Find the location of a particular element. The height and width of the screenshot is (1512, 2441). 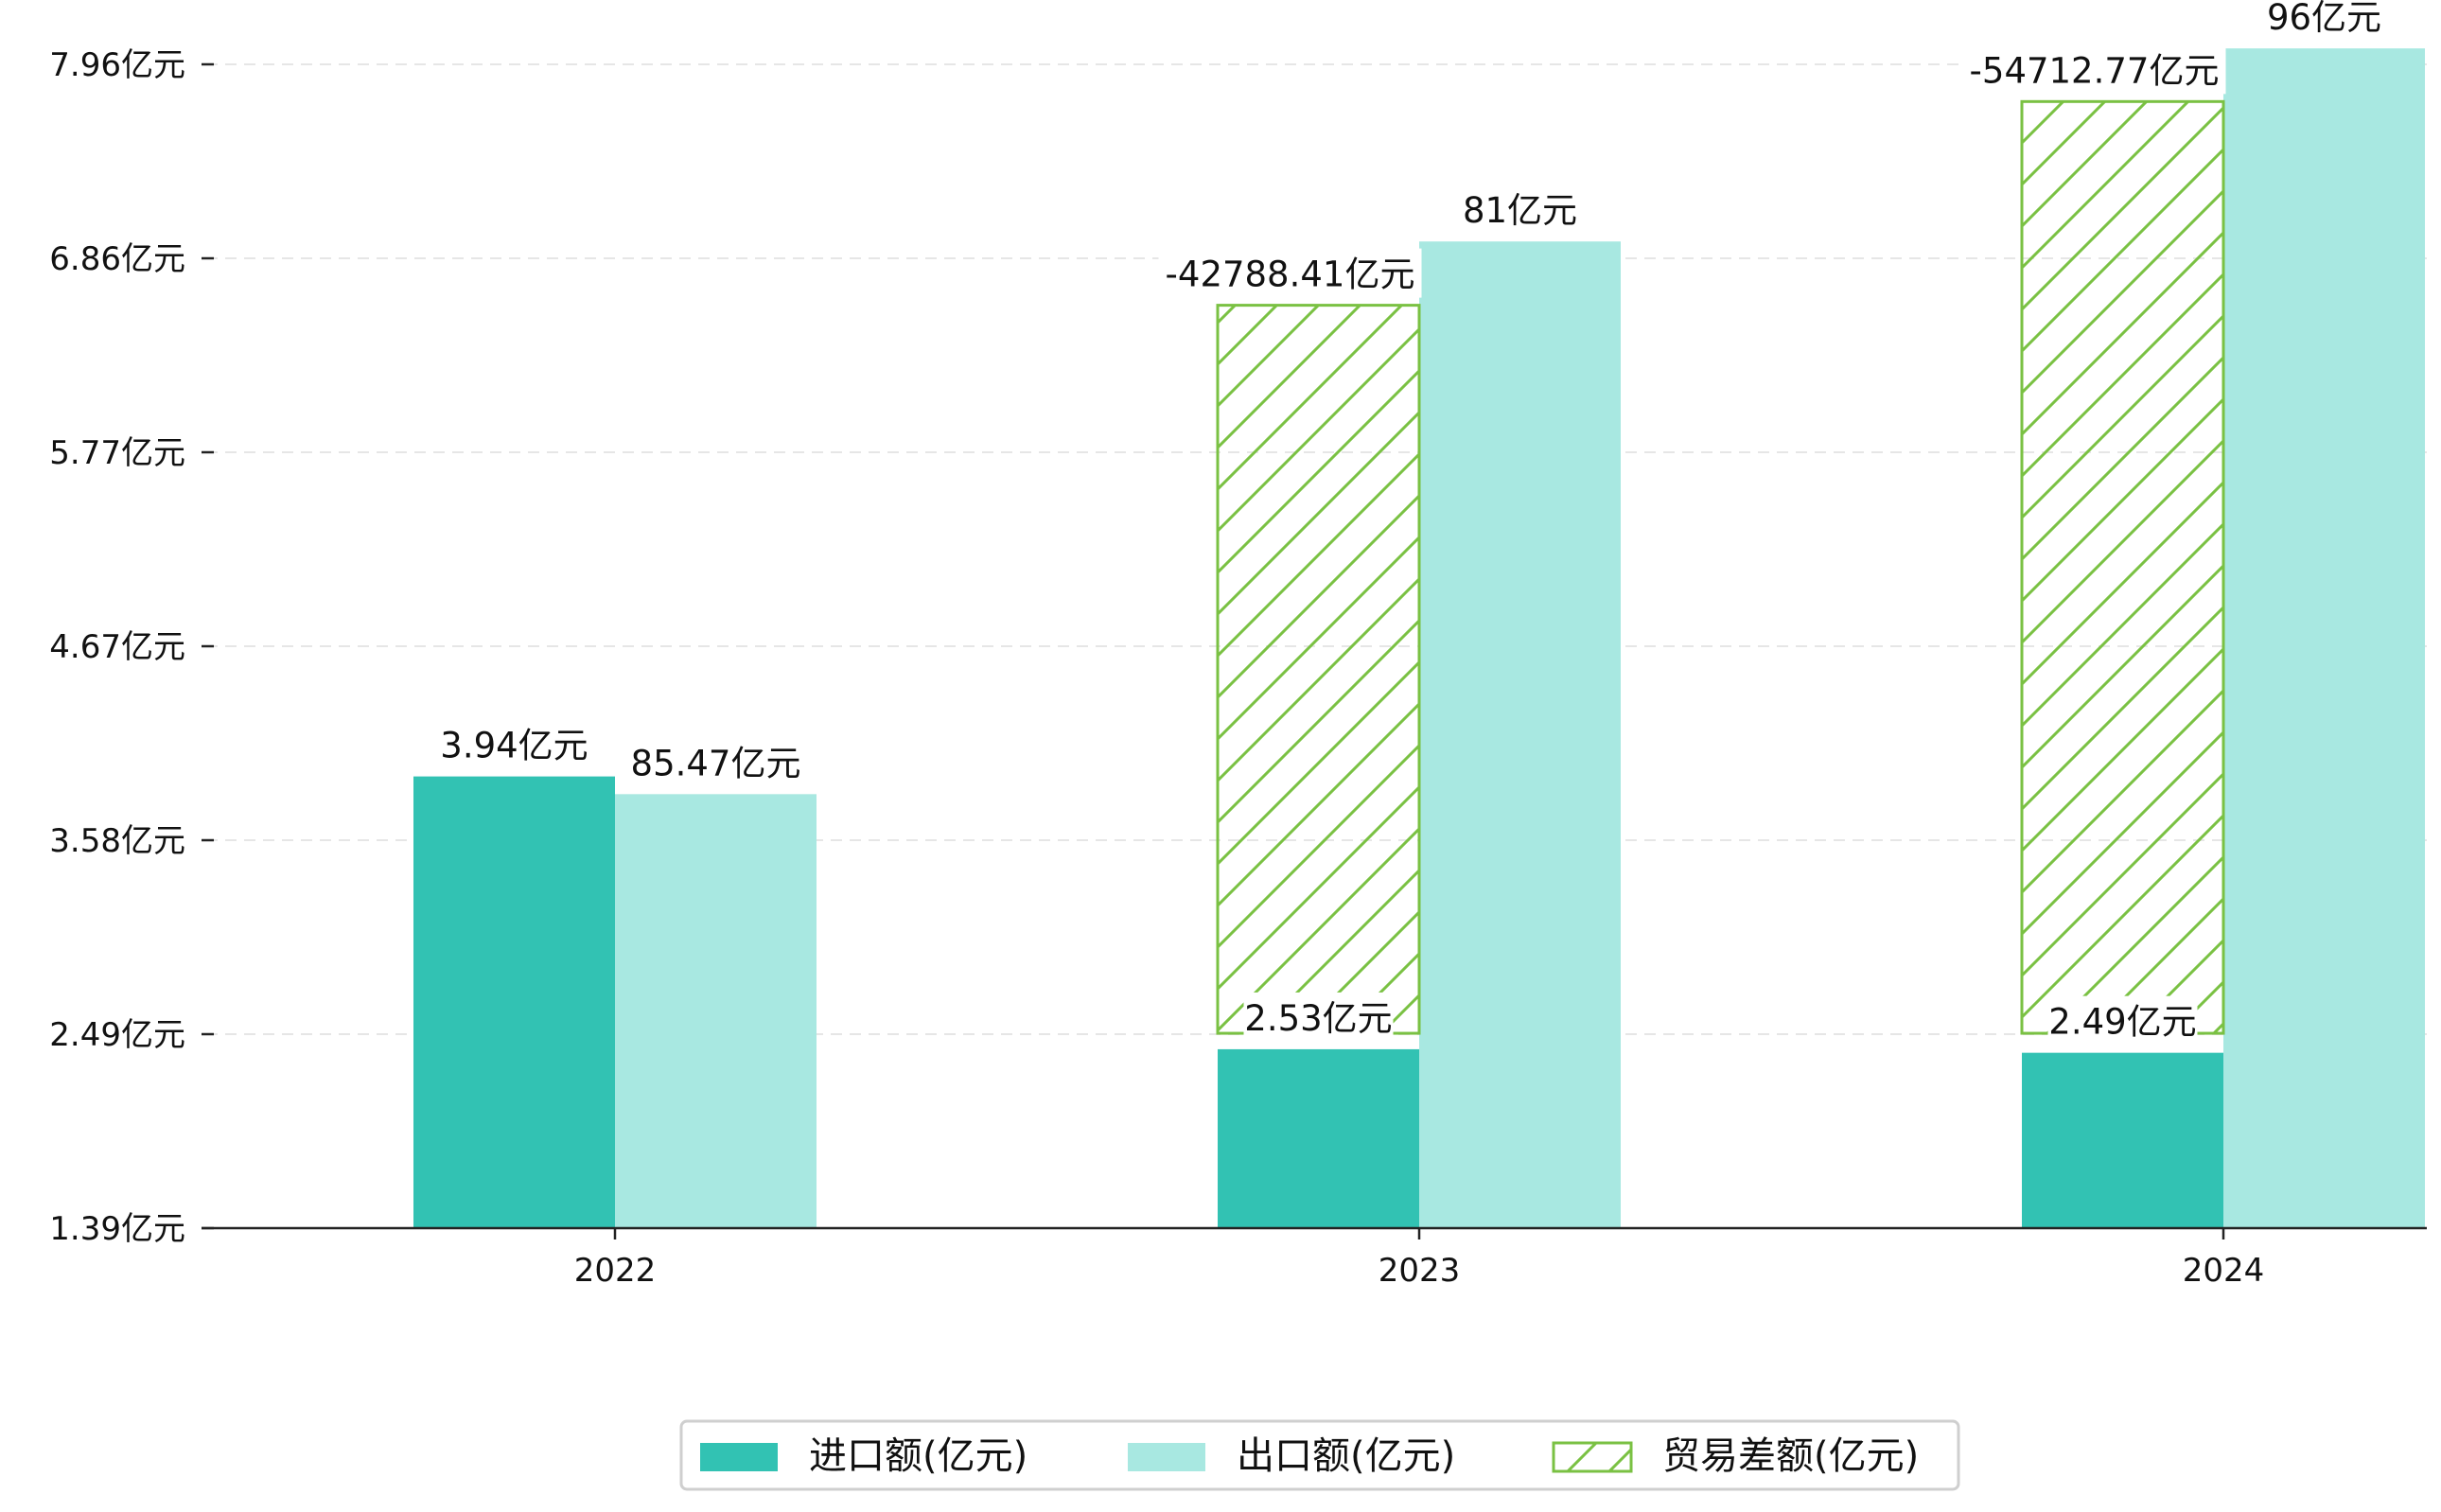

data-label-export: 96亿元 is located at coordinates (2324, 19).